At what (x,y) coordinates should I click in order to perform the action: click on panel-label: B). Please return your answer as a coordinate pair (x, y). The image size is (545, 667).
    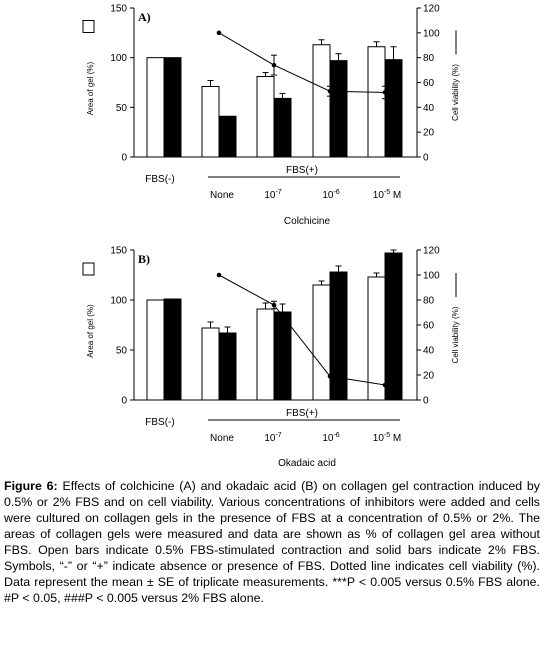
    Looking at the image, I should click on (144, 259).